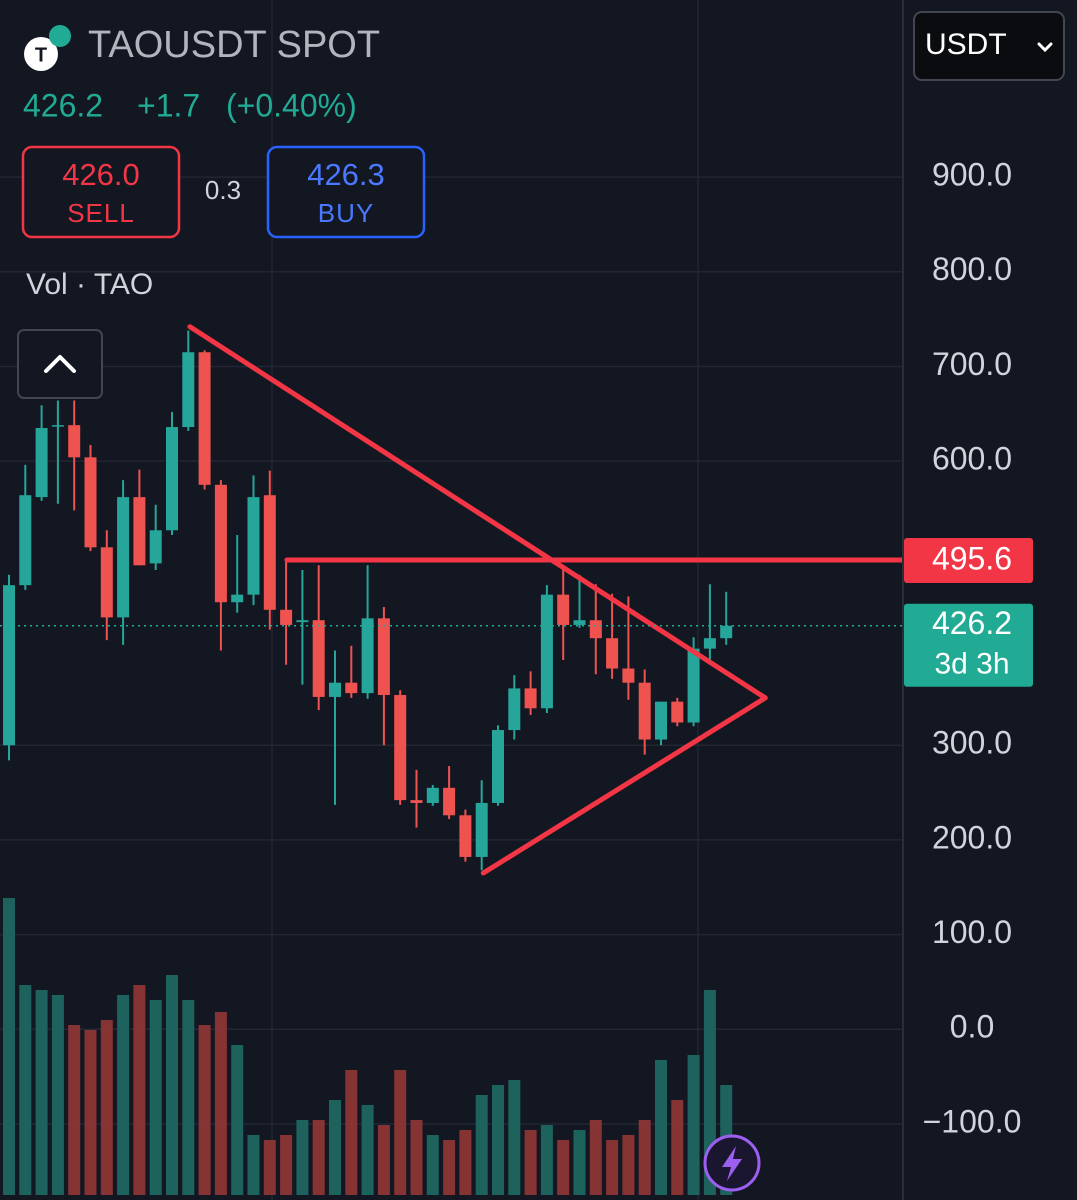  Describe the element at coordinates (101, 174) in the screenshot. I see `sell-price: 426.0` at that location.